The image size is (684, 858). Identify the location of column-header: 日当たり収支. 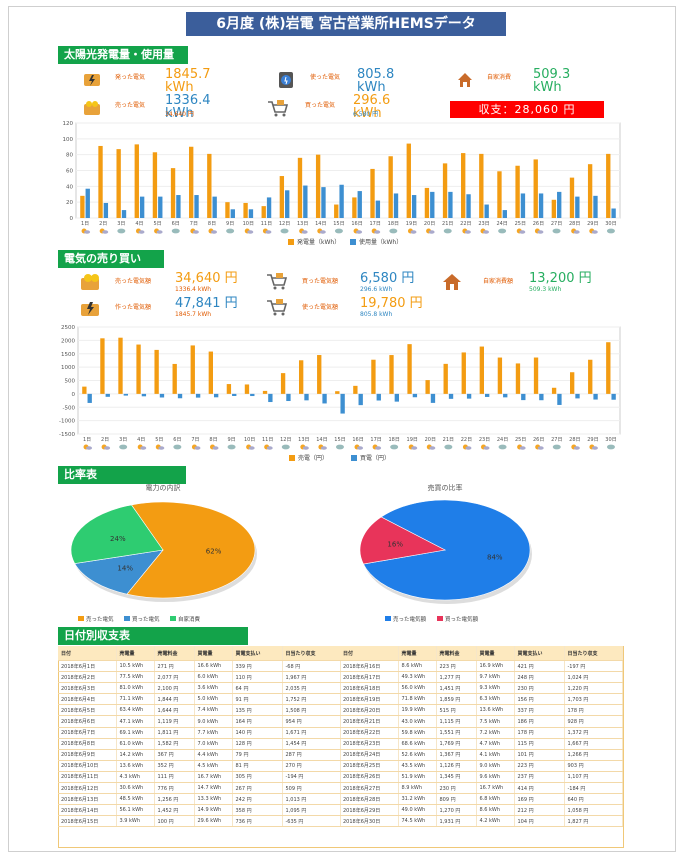
(311, 653).